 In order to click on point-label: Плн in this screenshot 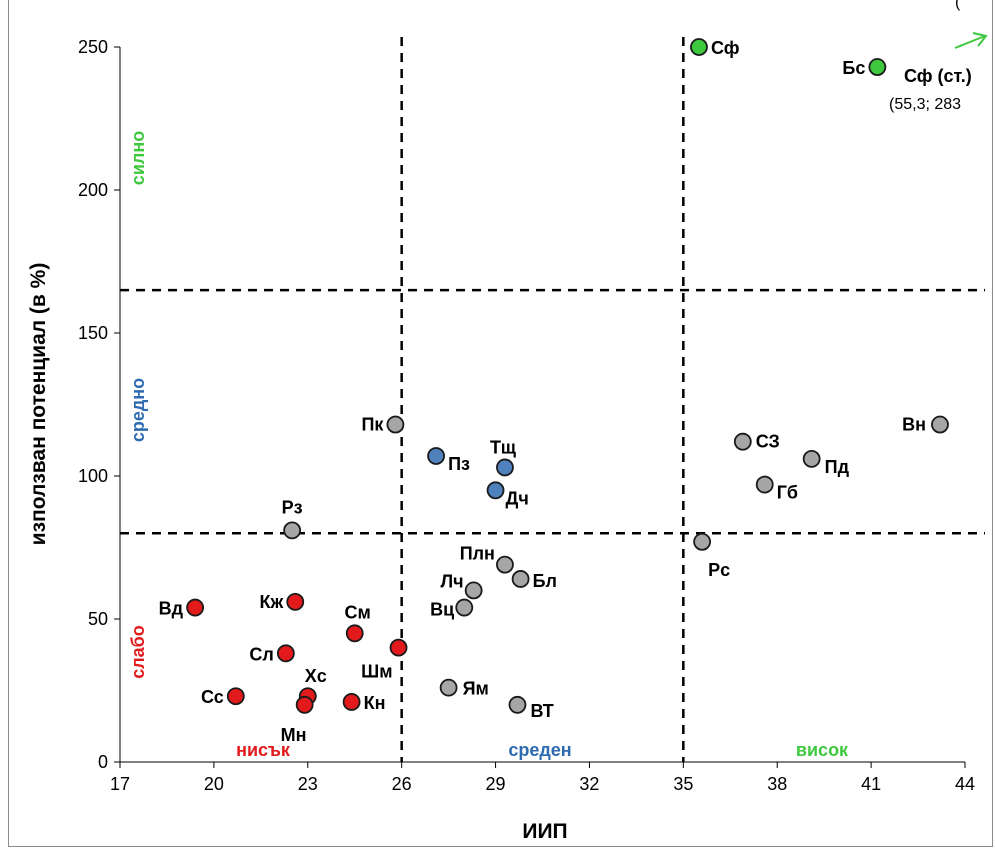, I will do `click(477, 554)`.